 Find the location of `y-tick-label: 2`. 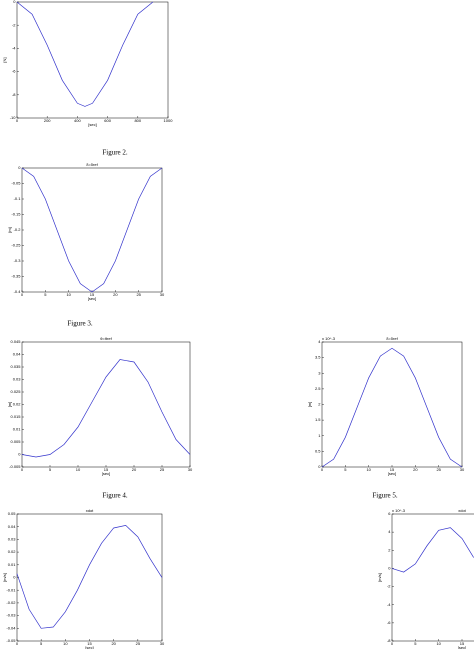

y-tick-label: 2 is located at coordinates (319, 404).